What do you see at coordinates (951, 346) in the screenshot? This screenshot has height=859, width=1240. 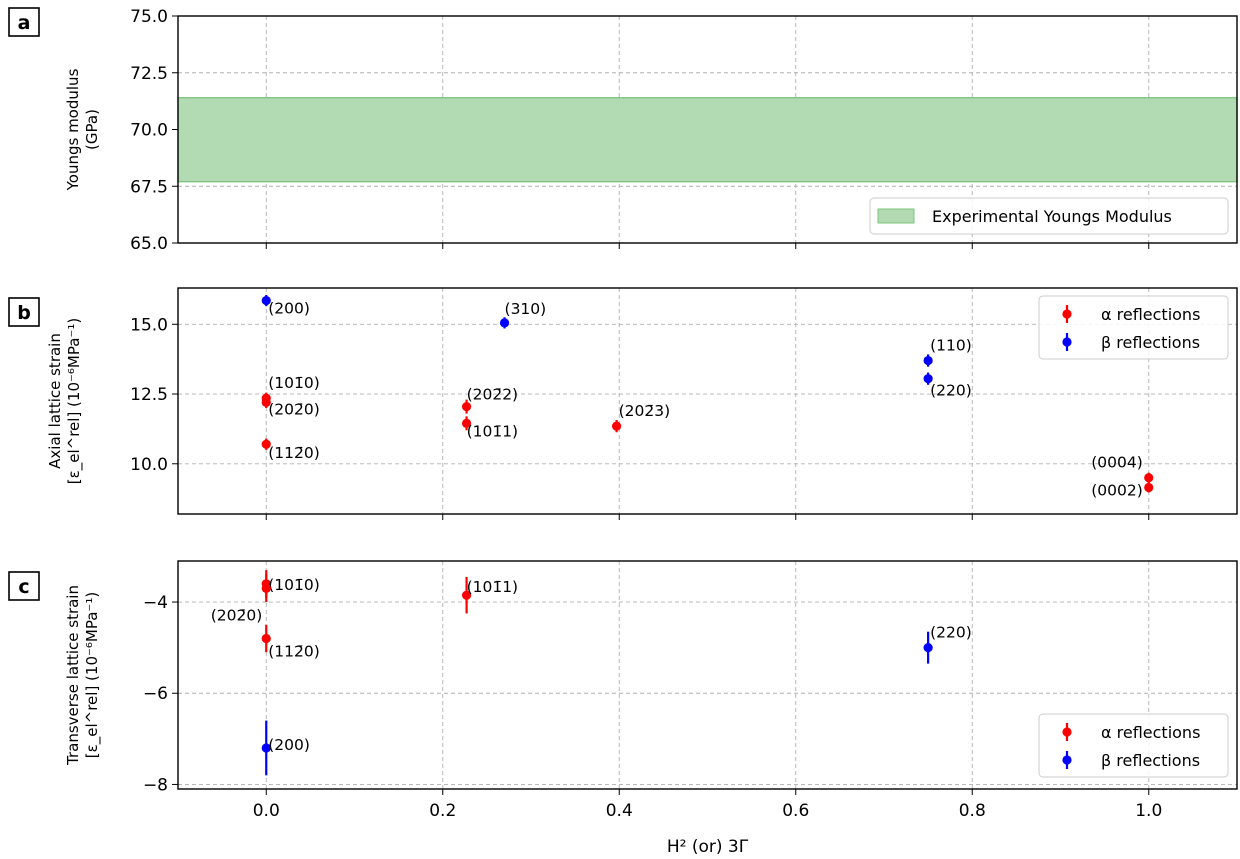 I see `point-label: (110)` at bounding box center [951, 346].